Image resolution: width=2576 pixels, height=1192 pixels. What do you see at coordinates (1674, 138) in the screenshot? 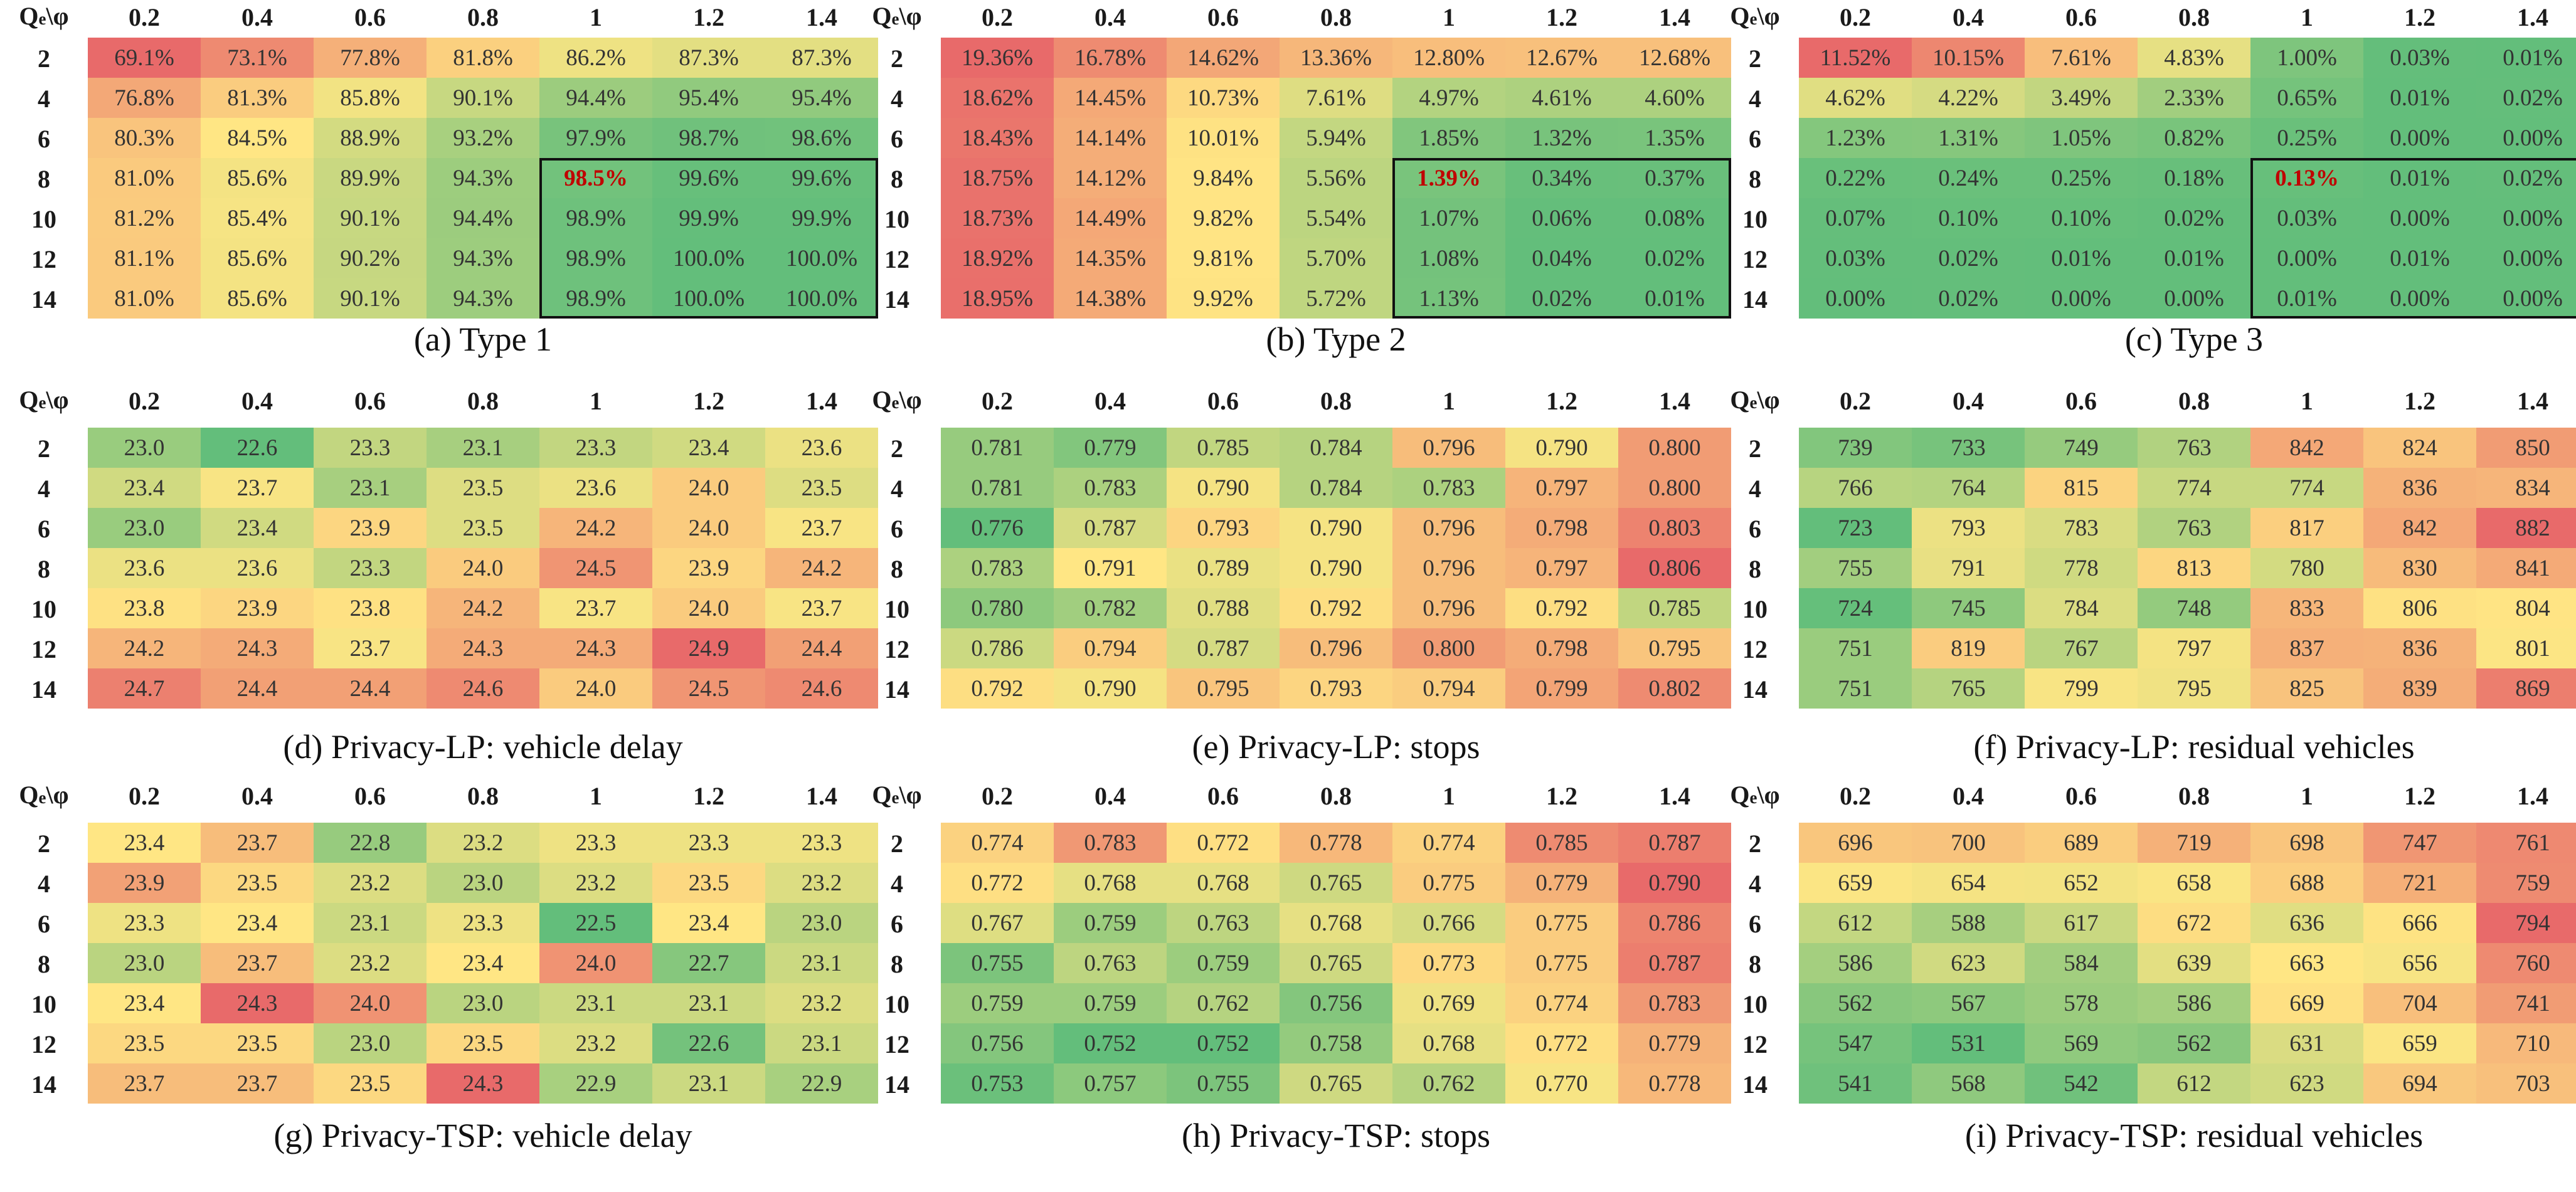
I see `heatmap-cell: 1.35%` at bounding box center [1674, 138].